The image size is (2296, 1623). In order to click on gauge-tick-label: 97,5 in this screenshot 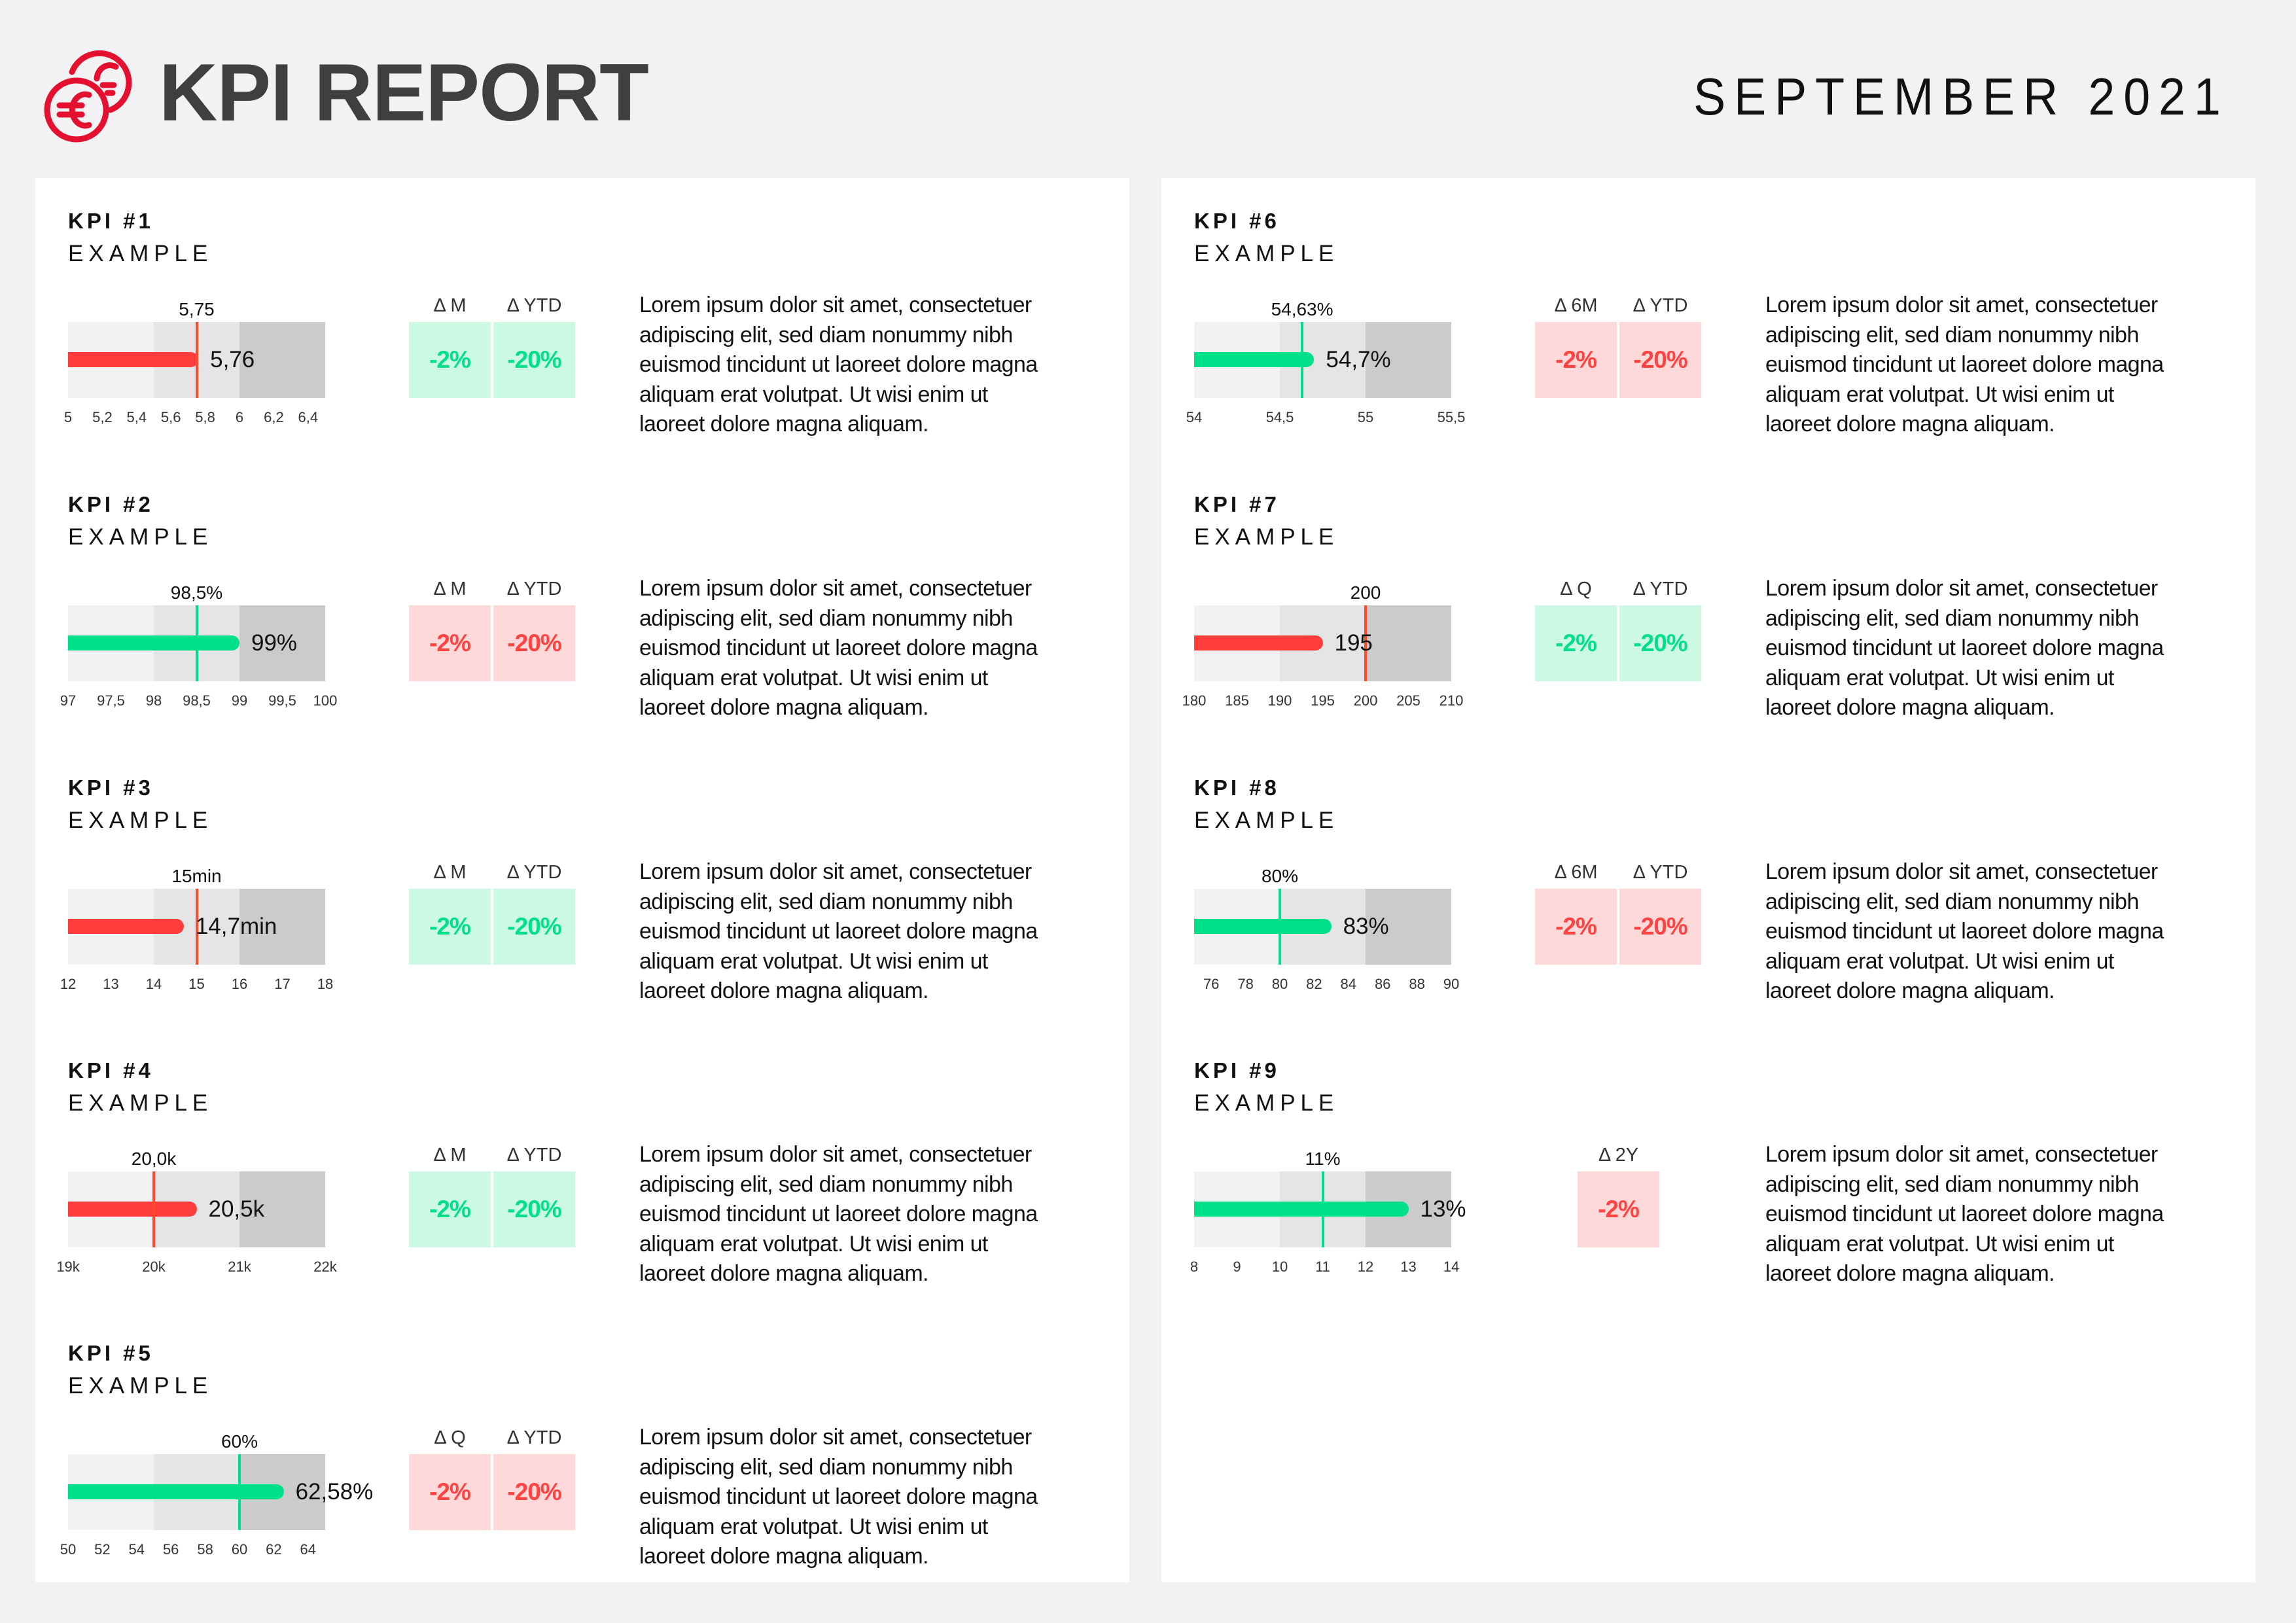, I will do `click(111, 700)`.